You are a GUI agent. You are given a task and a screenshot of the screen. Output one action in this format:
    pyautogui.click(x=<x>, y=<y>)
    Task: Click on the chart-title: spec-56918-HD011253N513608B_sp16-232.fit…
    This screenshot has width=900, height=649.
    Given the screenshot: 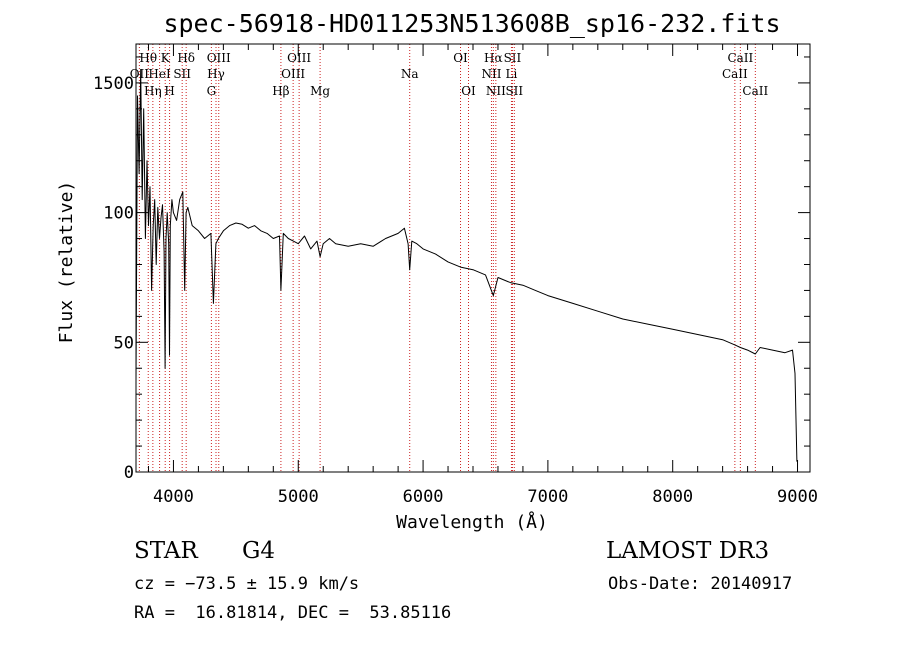 What is the action you would take?
    pyautogui.click(x=471, y=23)
    